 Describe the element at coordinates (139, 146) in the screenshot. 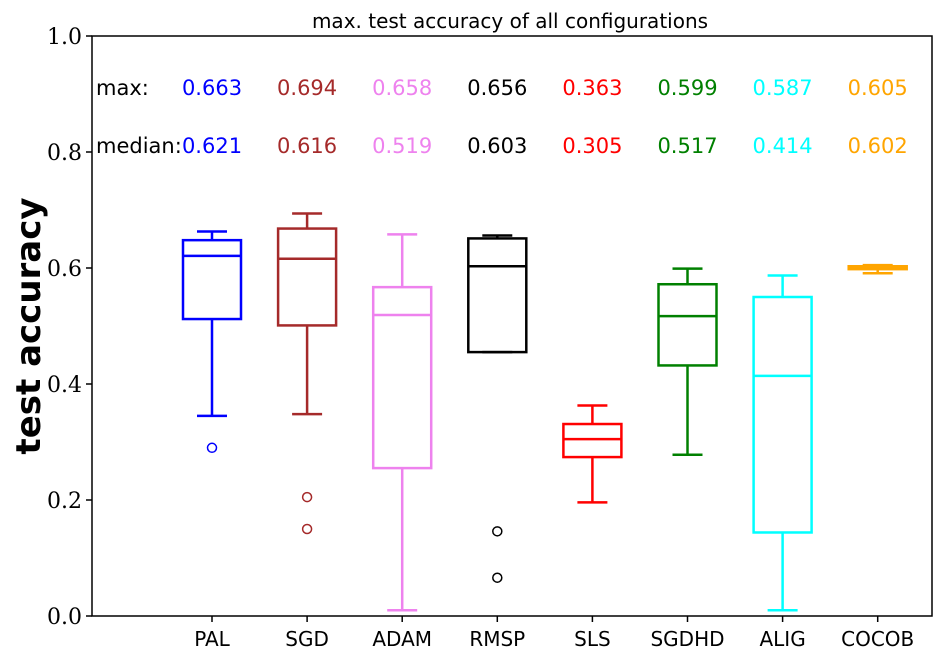

I see `median-row-label: median:` at that location.